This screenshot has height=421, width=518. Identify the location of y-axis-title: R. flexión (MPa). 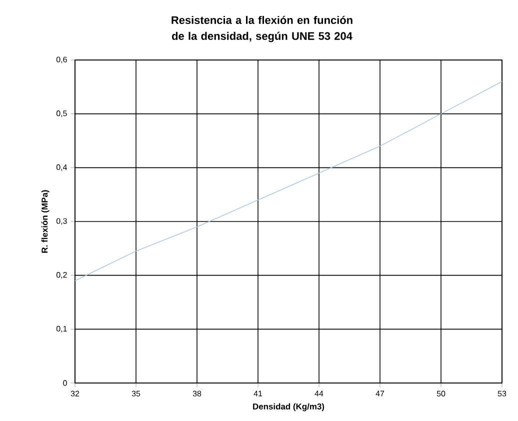
(45, 221).